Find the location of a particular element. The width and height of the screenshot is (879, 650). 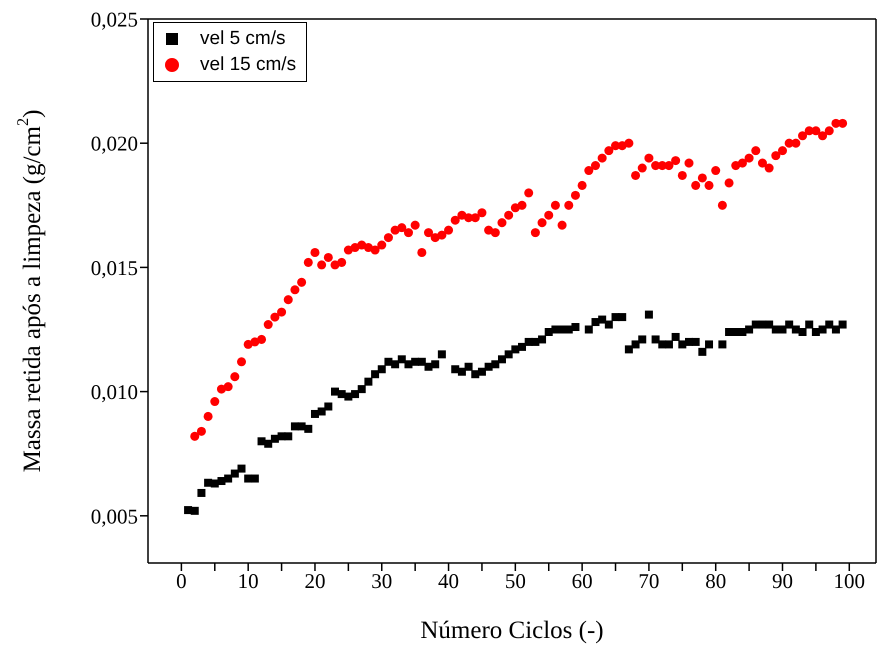

x-tick-label: 70 is located at coordinates (649, 580).